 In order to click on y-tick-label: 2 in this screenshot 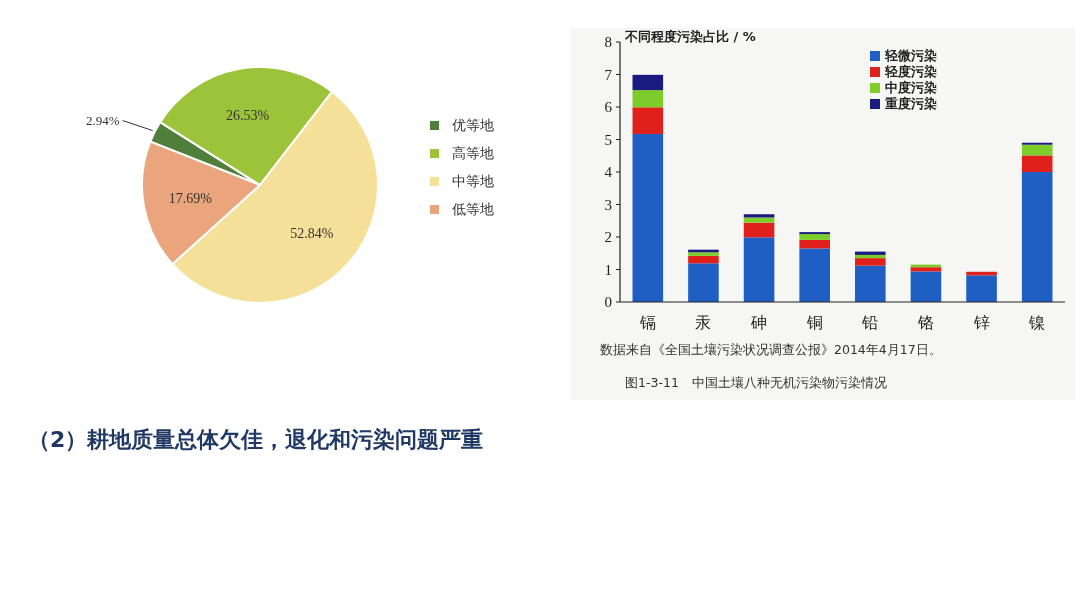, I will do `click(608, 237)`.